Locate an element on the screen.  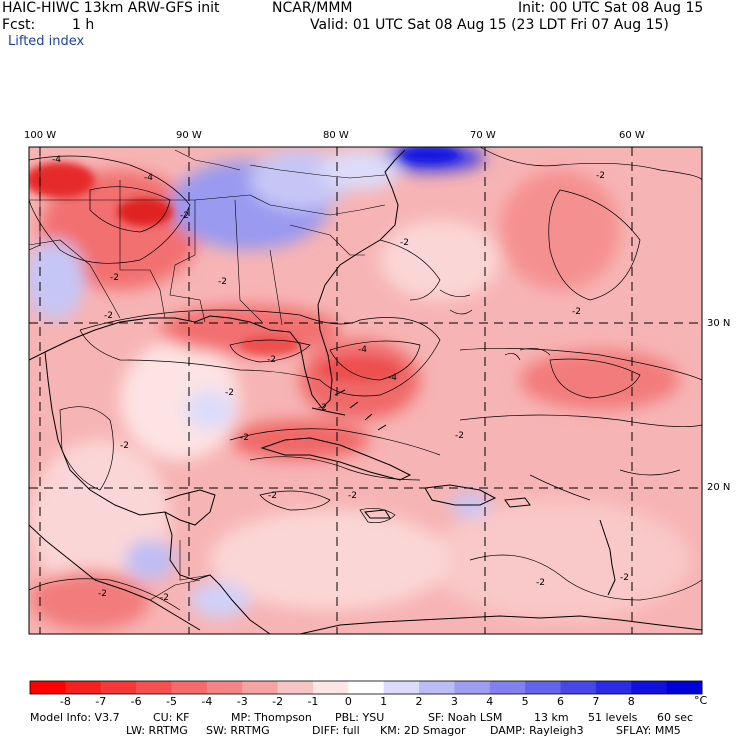
colorbar-tick-label: 0 is located at coordinates (348, 701).